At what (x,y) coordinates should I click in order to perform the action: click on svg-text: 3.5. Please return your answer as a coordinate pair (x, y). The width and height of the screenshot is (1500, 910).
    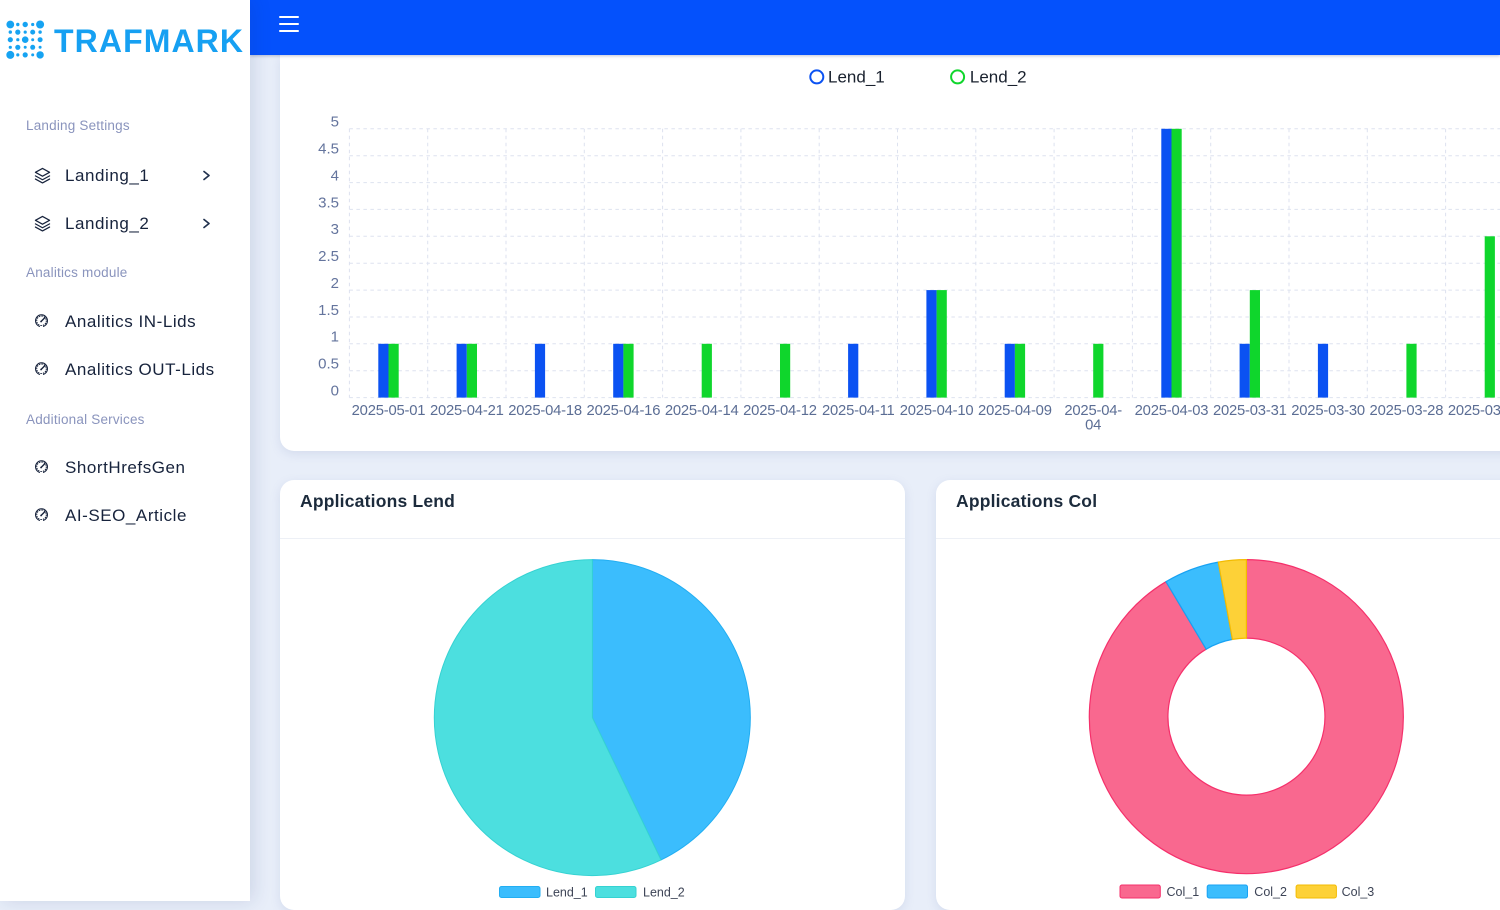
    Looking at the image, I should click on (328, 202).